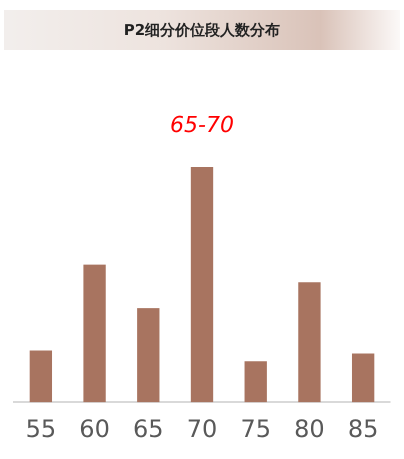  What do you see at coordinates (363, 428) in the screenshot?
I see `x-tick-label: 85` at bounding box center [363, 428].